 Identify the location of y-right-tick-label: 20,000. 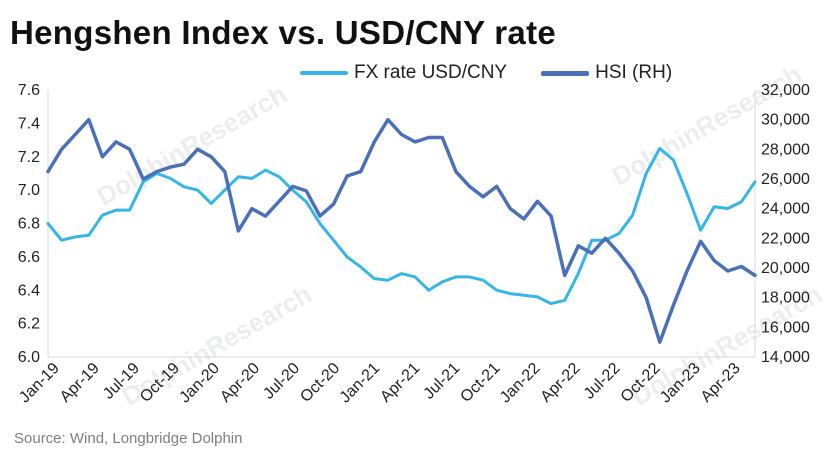
(785, 268).